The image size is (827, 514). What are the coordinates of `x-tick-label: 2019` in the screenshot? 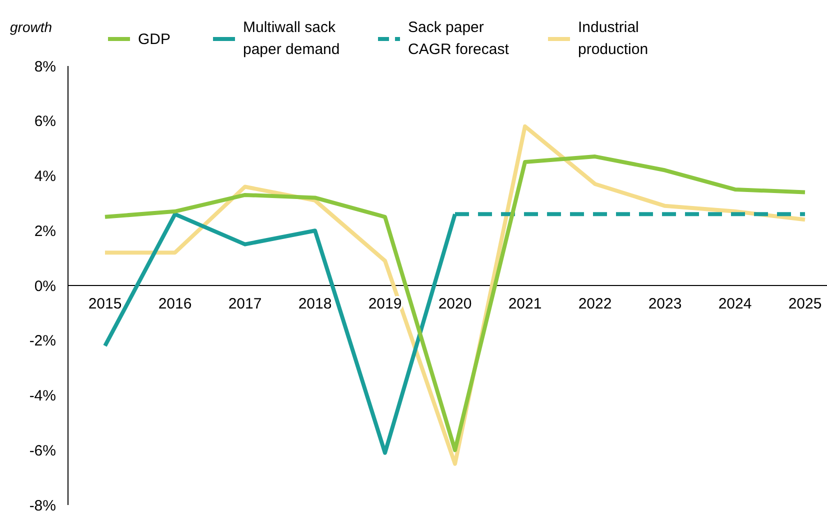 It's located at (385, 304).